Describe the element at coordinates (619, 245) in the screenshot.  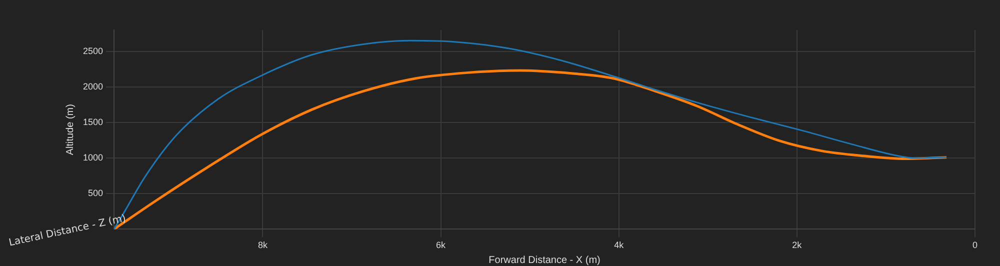
I see `x-tick-label: 4k` at that location.